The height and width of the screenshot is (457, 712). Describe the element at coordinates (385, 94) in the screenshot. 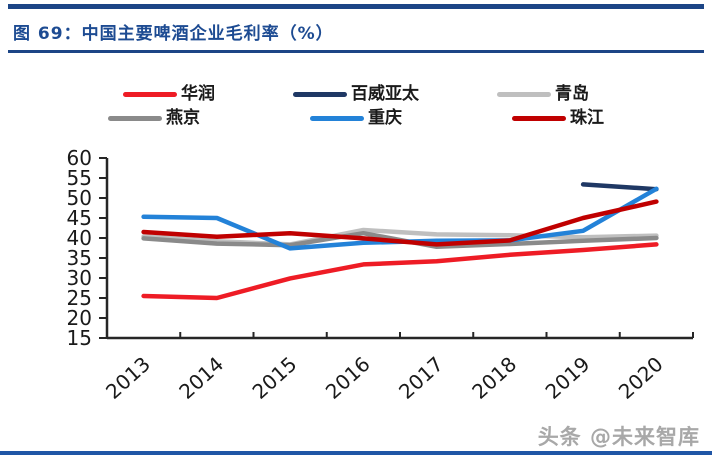

I see `legend-label: 百威亚太` at that location.